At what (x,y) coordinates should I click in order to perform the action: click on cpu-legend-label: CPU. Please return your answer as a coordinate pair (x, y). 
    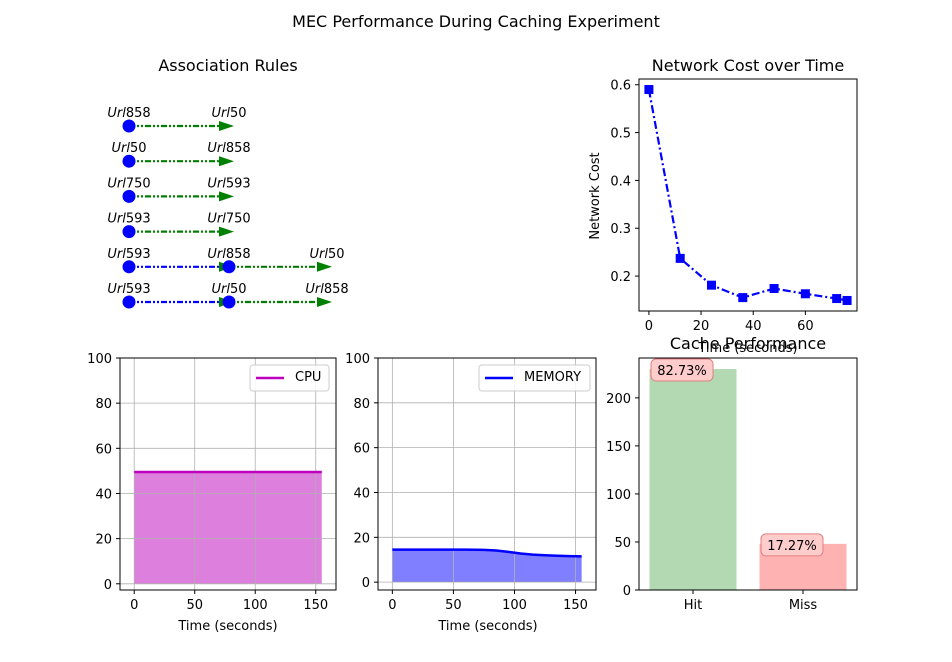
    Looking at the image, I should click on (308, 377).